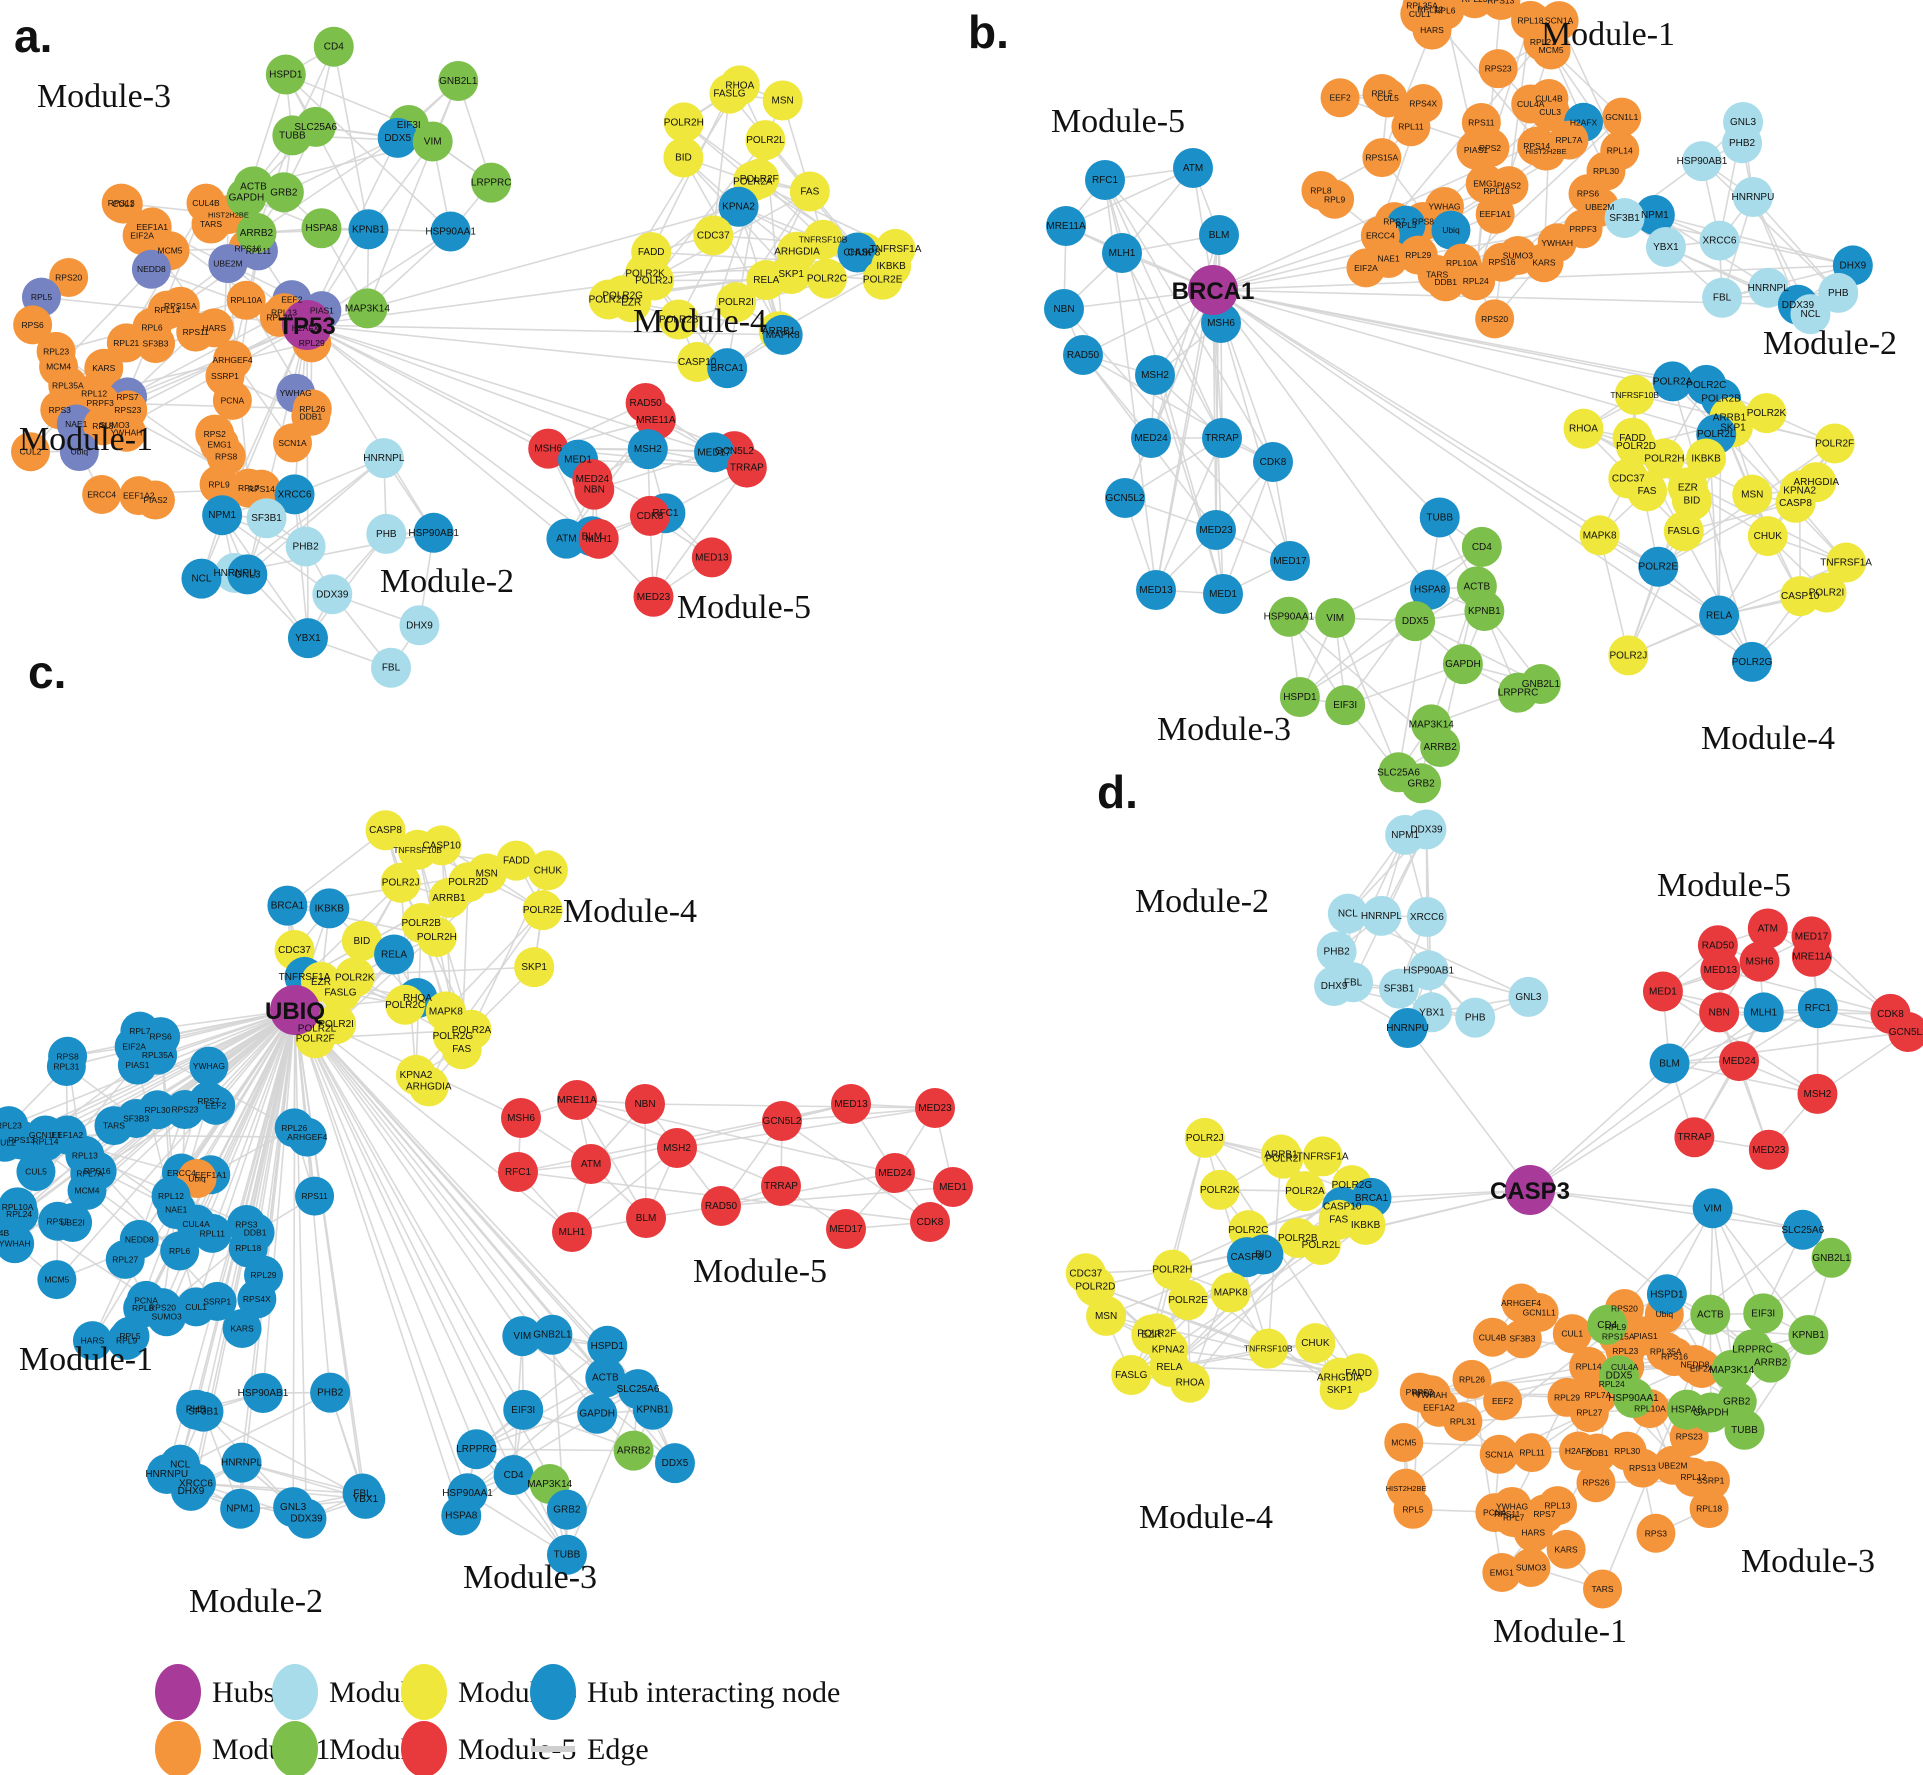  Describe the element at coordinates (1484, 611) in the screenshot. I see `node-KPNB1` at that location.